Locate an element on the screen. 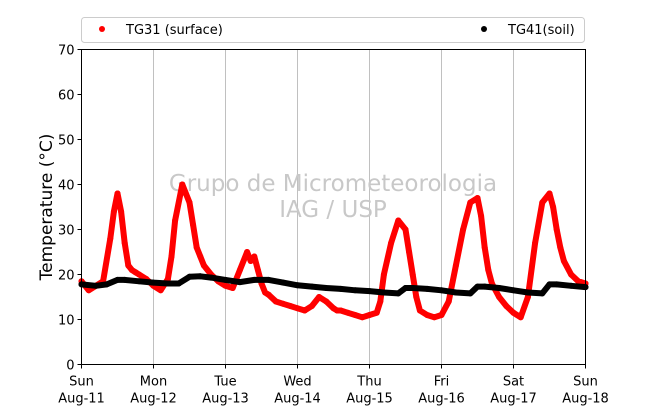 The image size is (650, 409). x-tick-label-date: Aug-14 is located at coordinates (297, 399).